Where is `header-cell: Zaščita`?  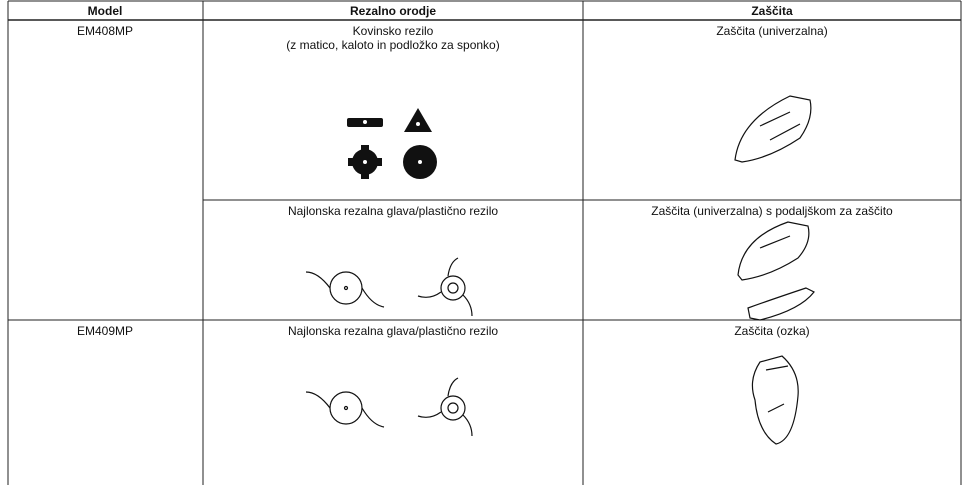
header-cell: Zaščita is located at coordinates (772, 11).